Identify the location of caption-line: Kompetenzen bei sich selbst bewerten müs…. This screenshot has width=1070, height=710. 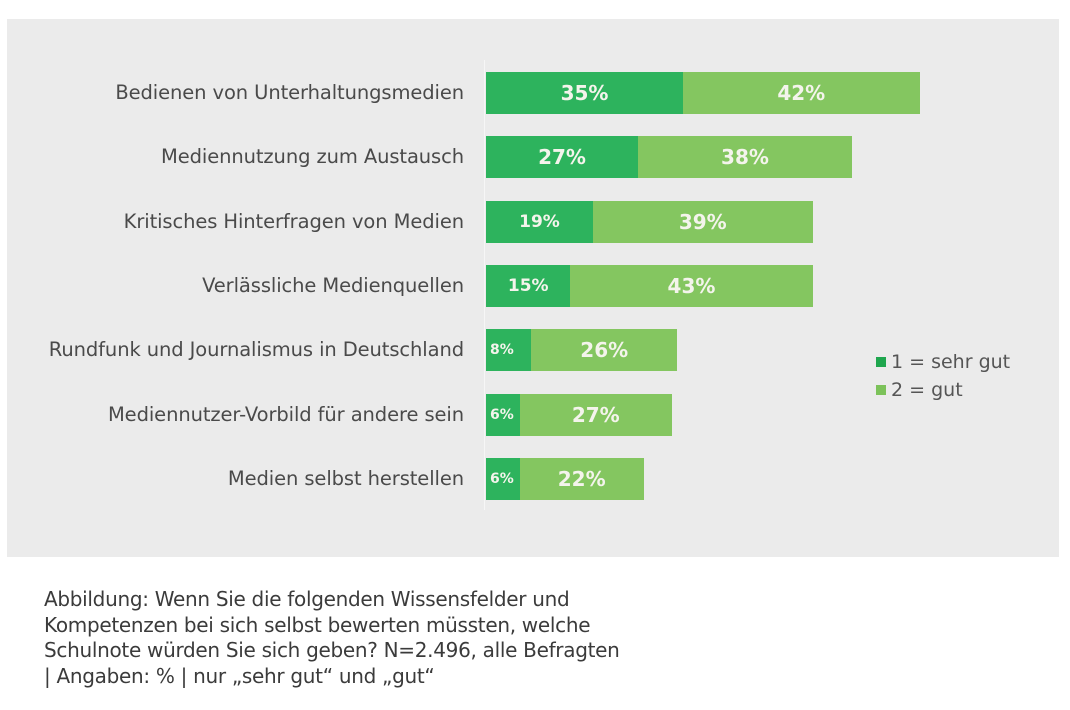
(317, 624).